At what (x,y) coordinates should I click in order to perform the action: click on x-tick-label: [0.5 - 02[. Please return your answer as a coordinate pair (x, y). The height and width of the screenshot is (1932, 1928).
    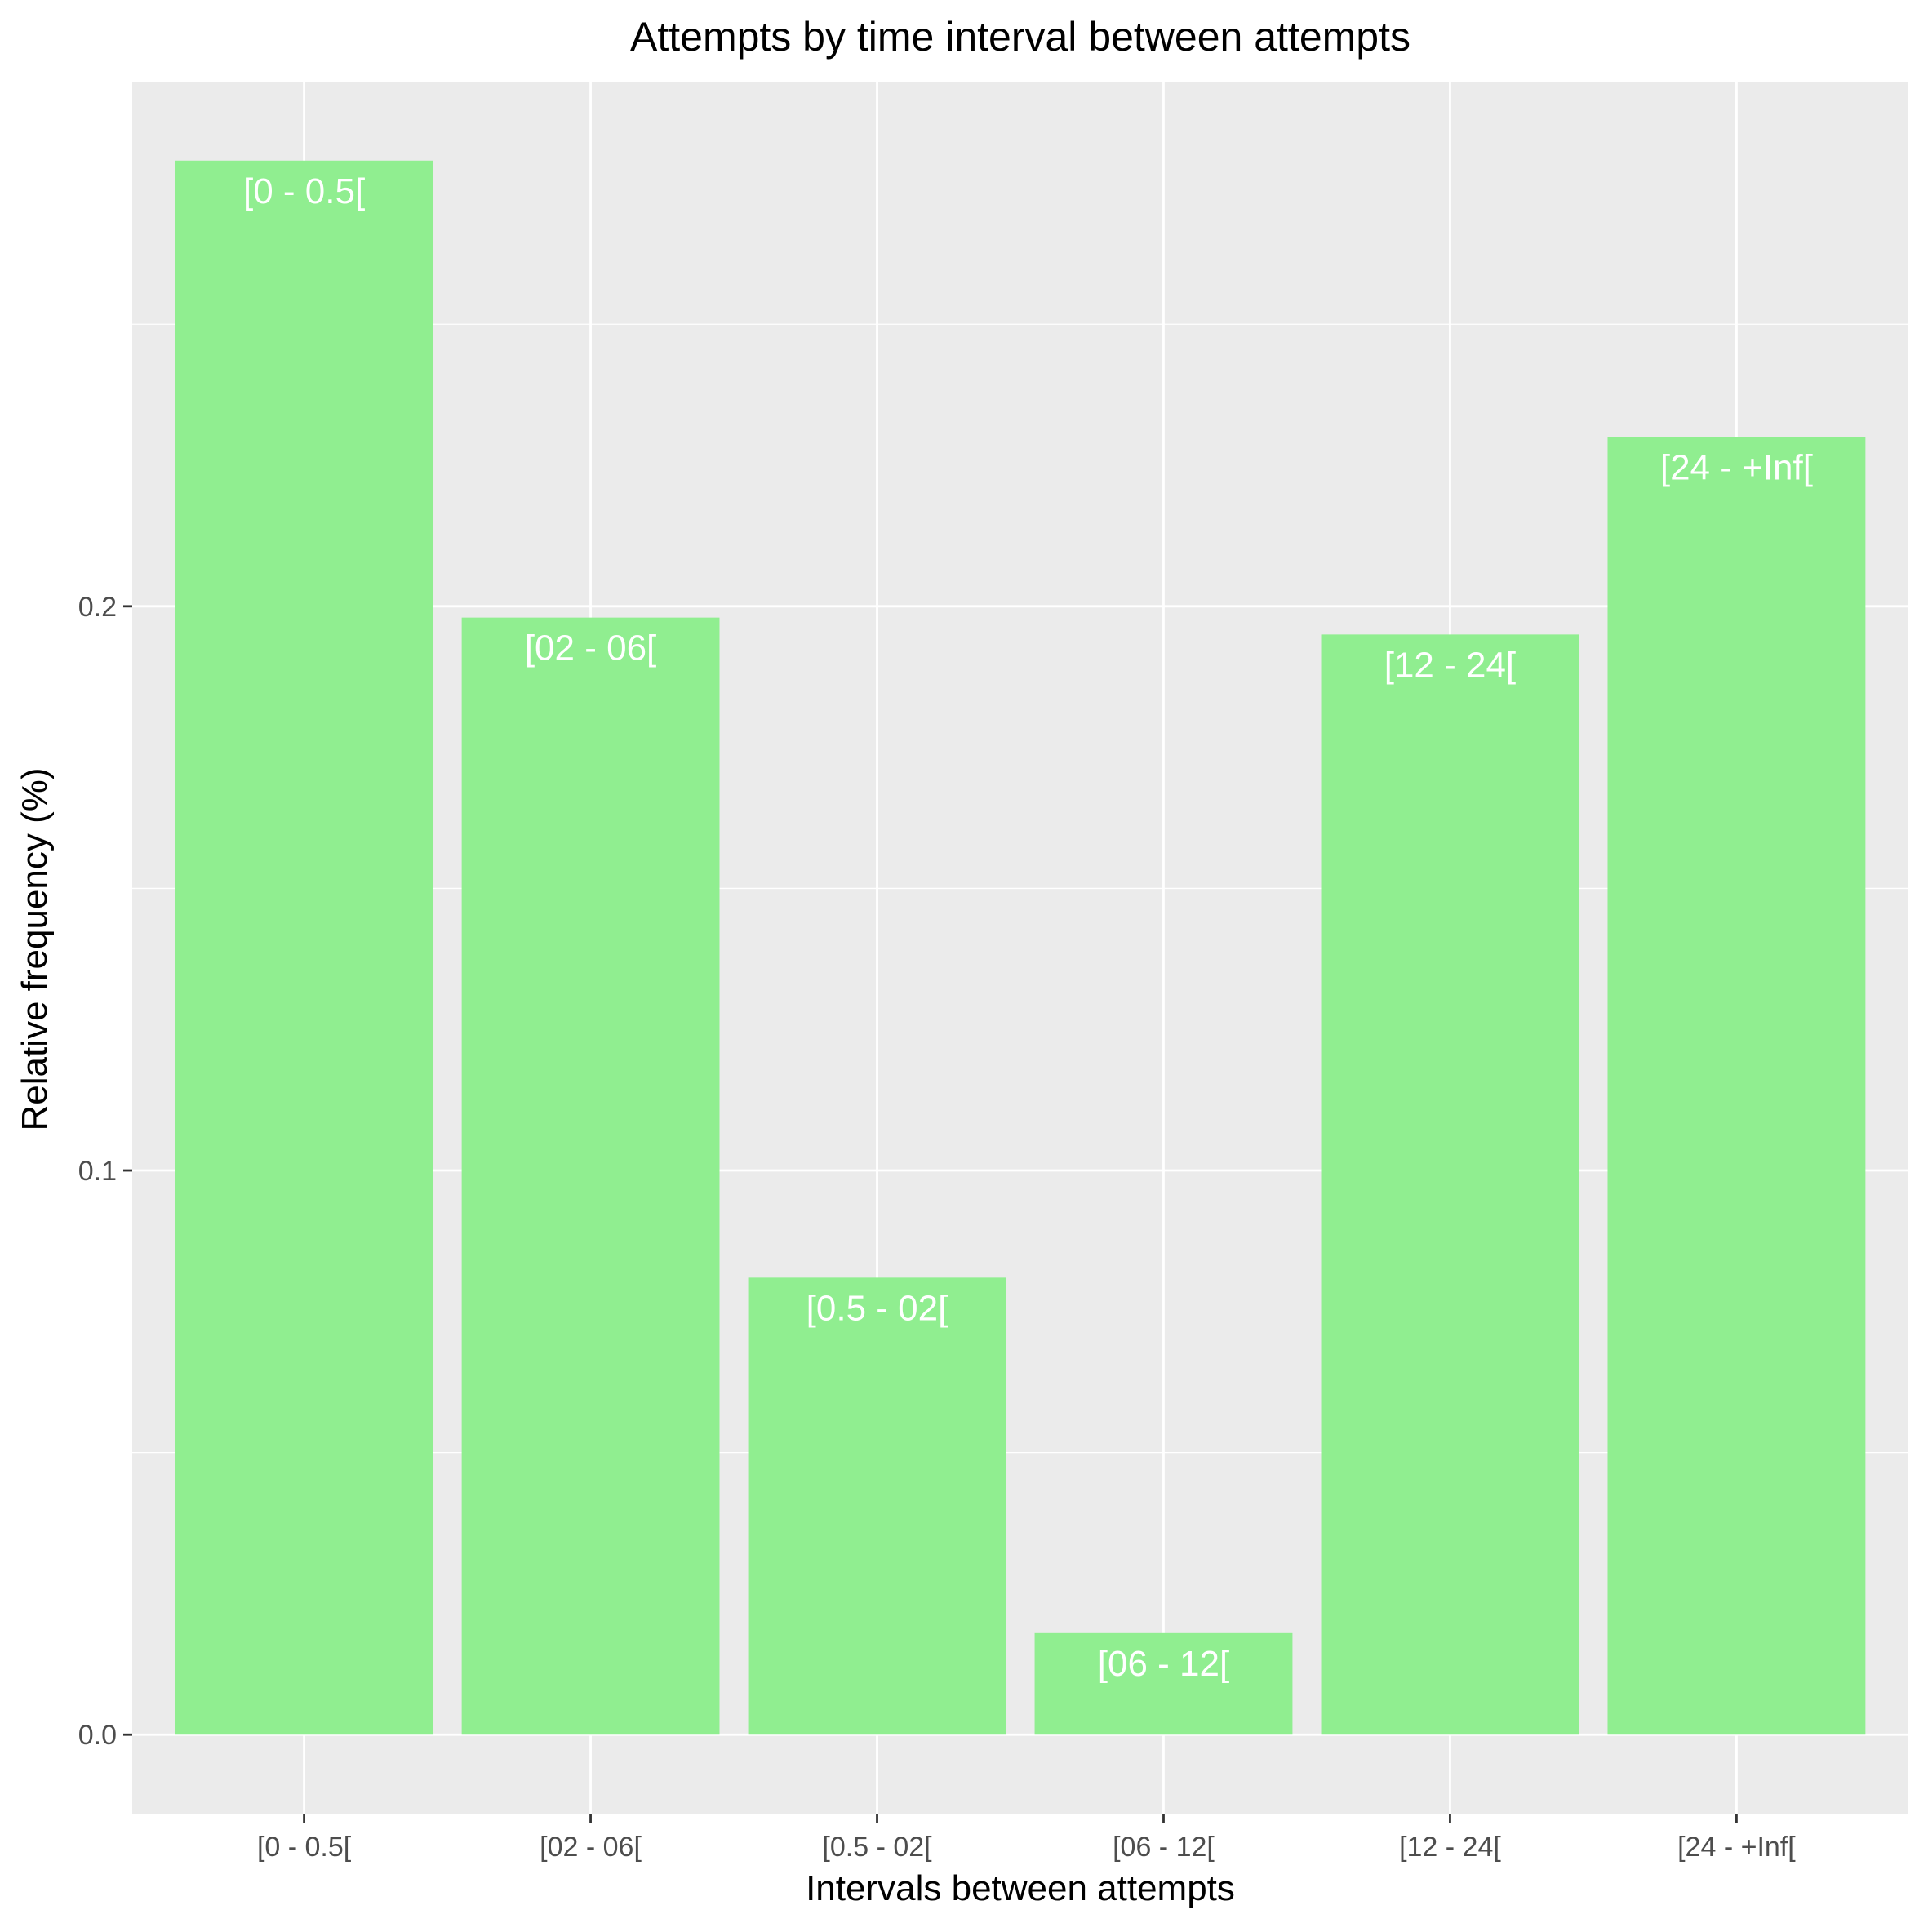
    Looking at the image, I should click on (877, 1847).